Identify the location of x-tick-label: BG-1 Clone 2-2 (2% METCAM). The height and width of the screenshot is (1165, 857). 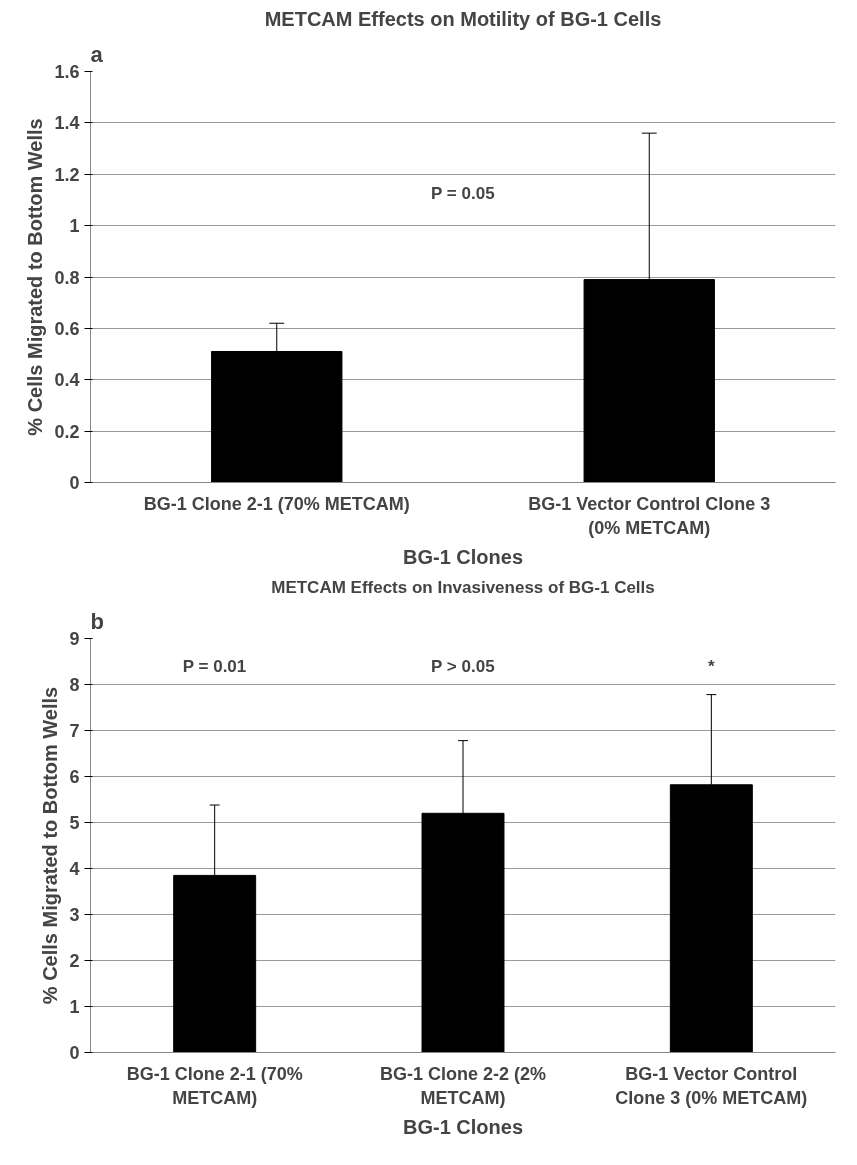
(463, 1085).